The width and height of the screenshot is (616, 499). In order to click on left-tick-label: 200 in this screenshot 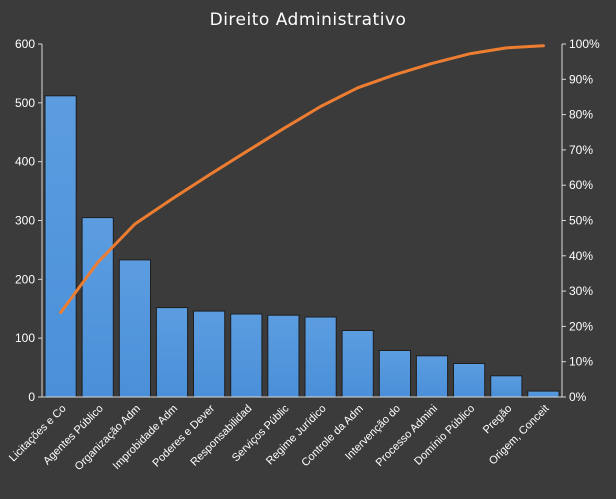, I will do `click(25, 279)`.